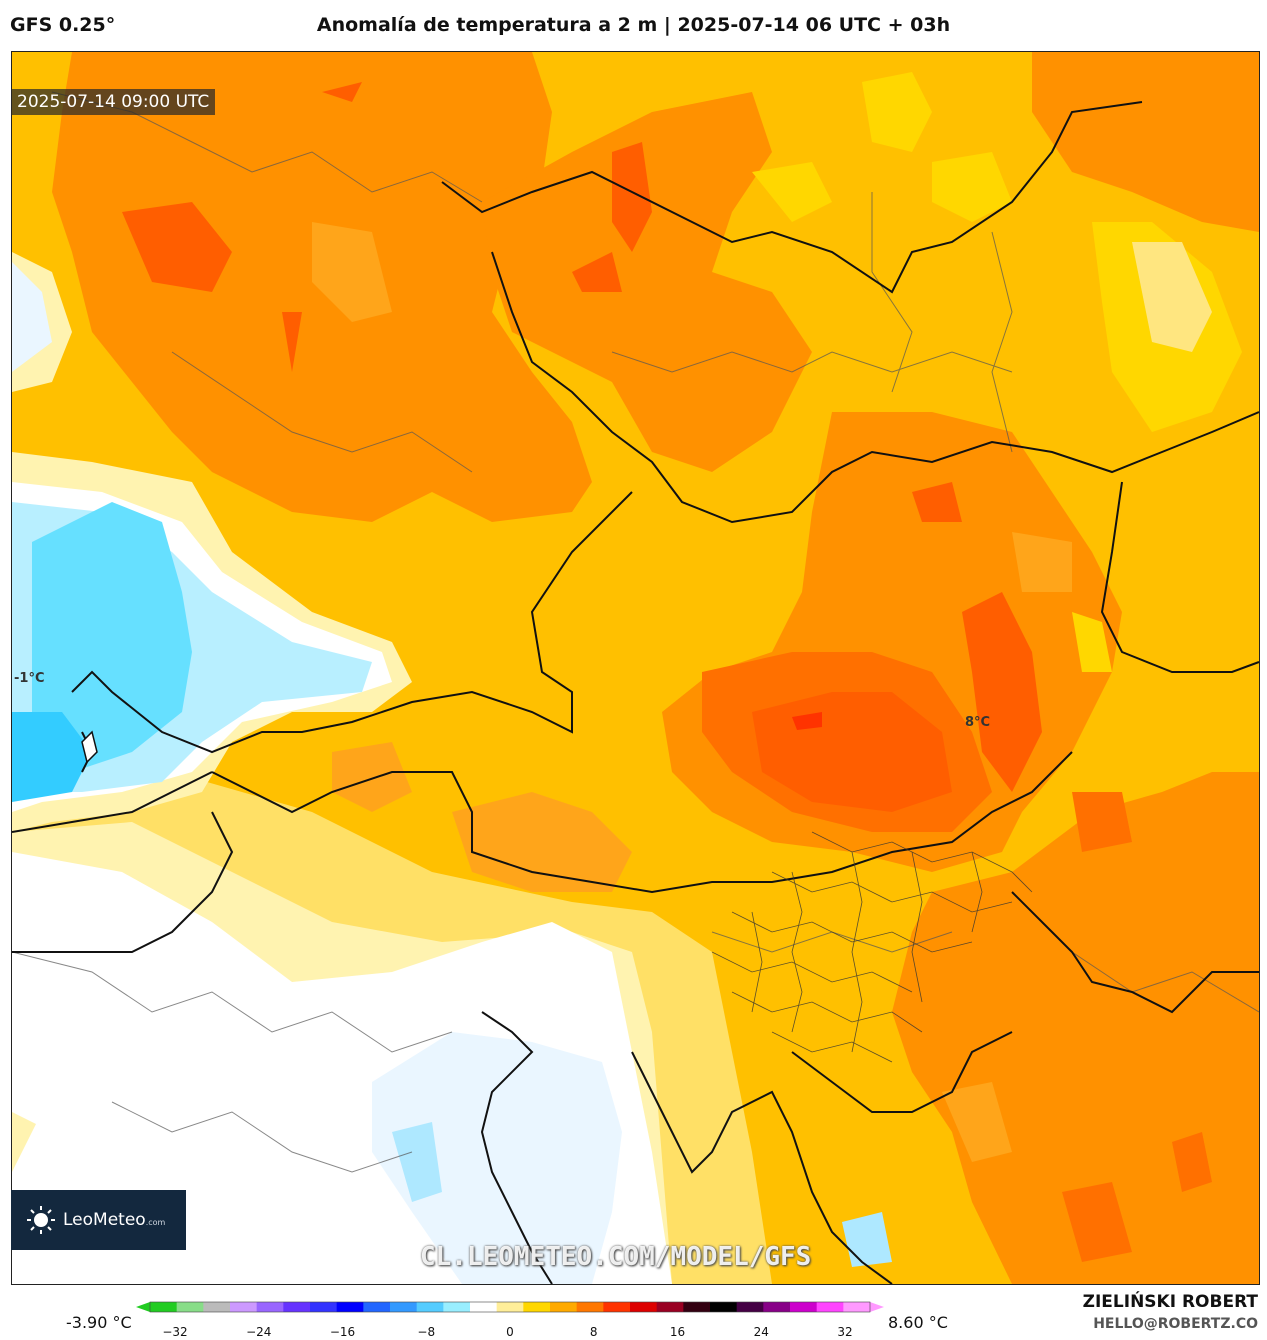  What do you see at coordinates (978, 722) in the screenshot?
I see `contour-label: 8°C` at bounding box center [978, 722].